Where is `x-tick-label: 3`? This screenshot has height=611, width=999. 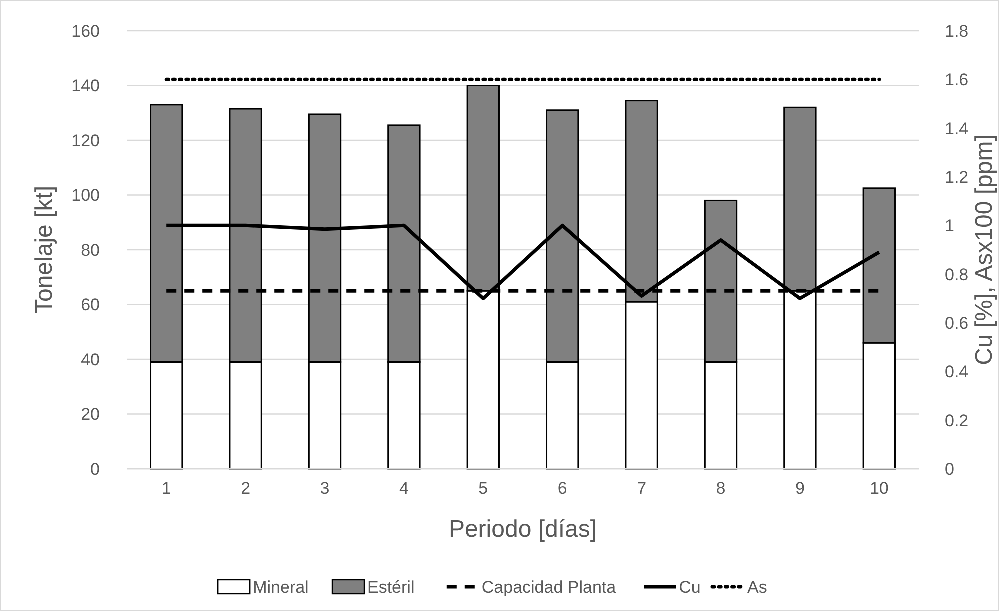
x-tick-label: 3 is located at coordinates (325, 488).